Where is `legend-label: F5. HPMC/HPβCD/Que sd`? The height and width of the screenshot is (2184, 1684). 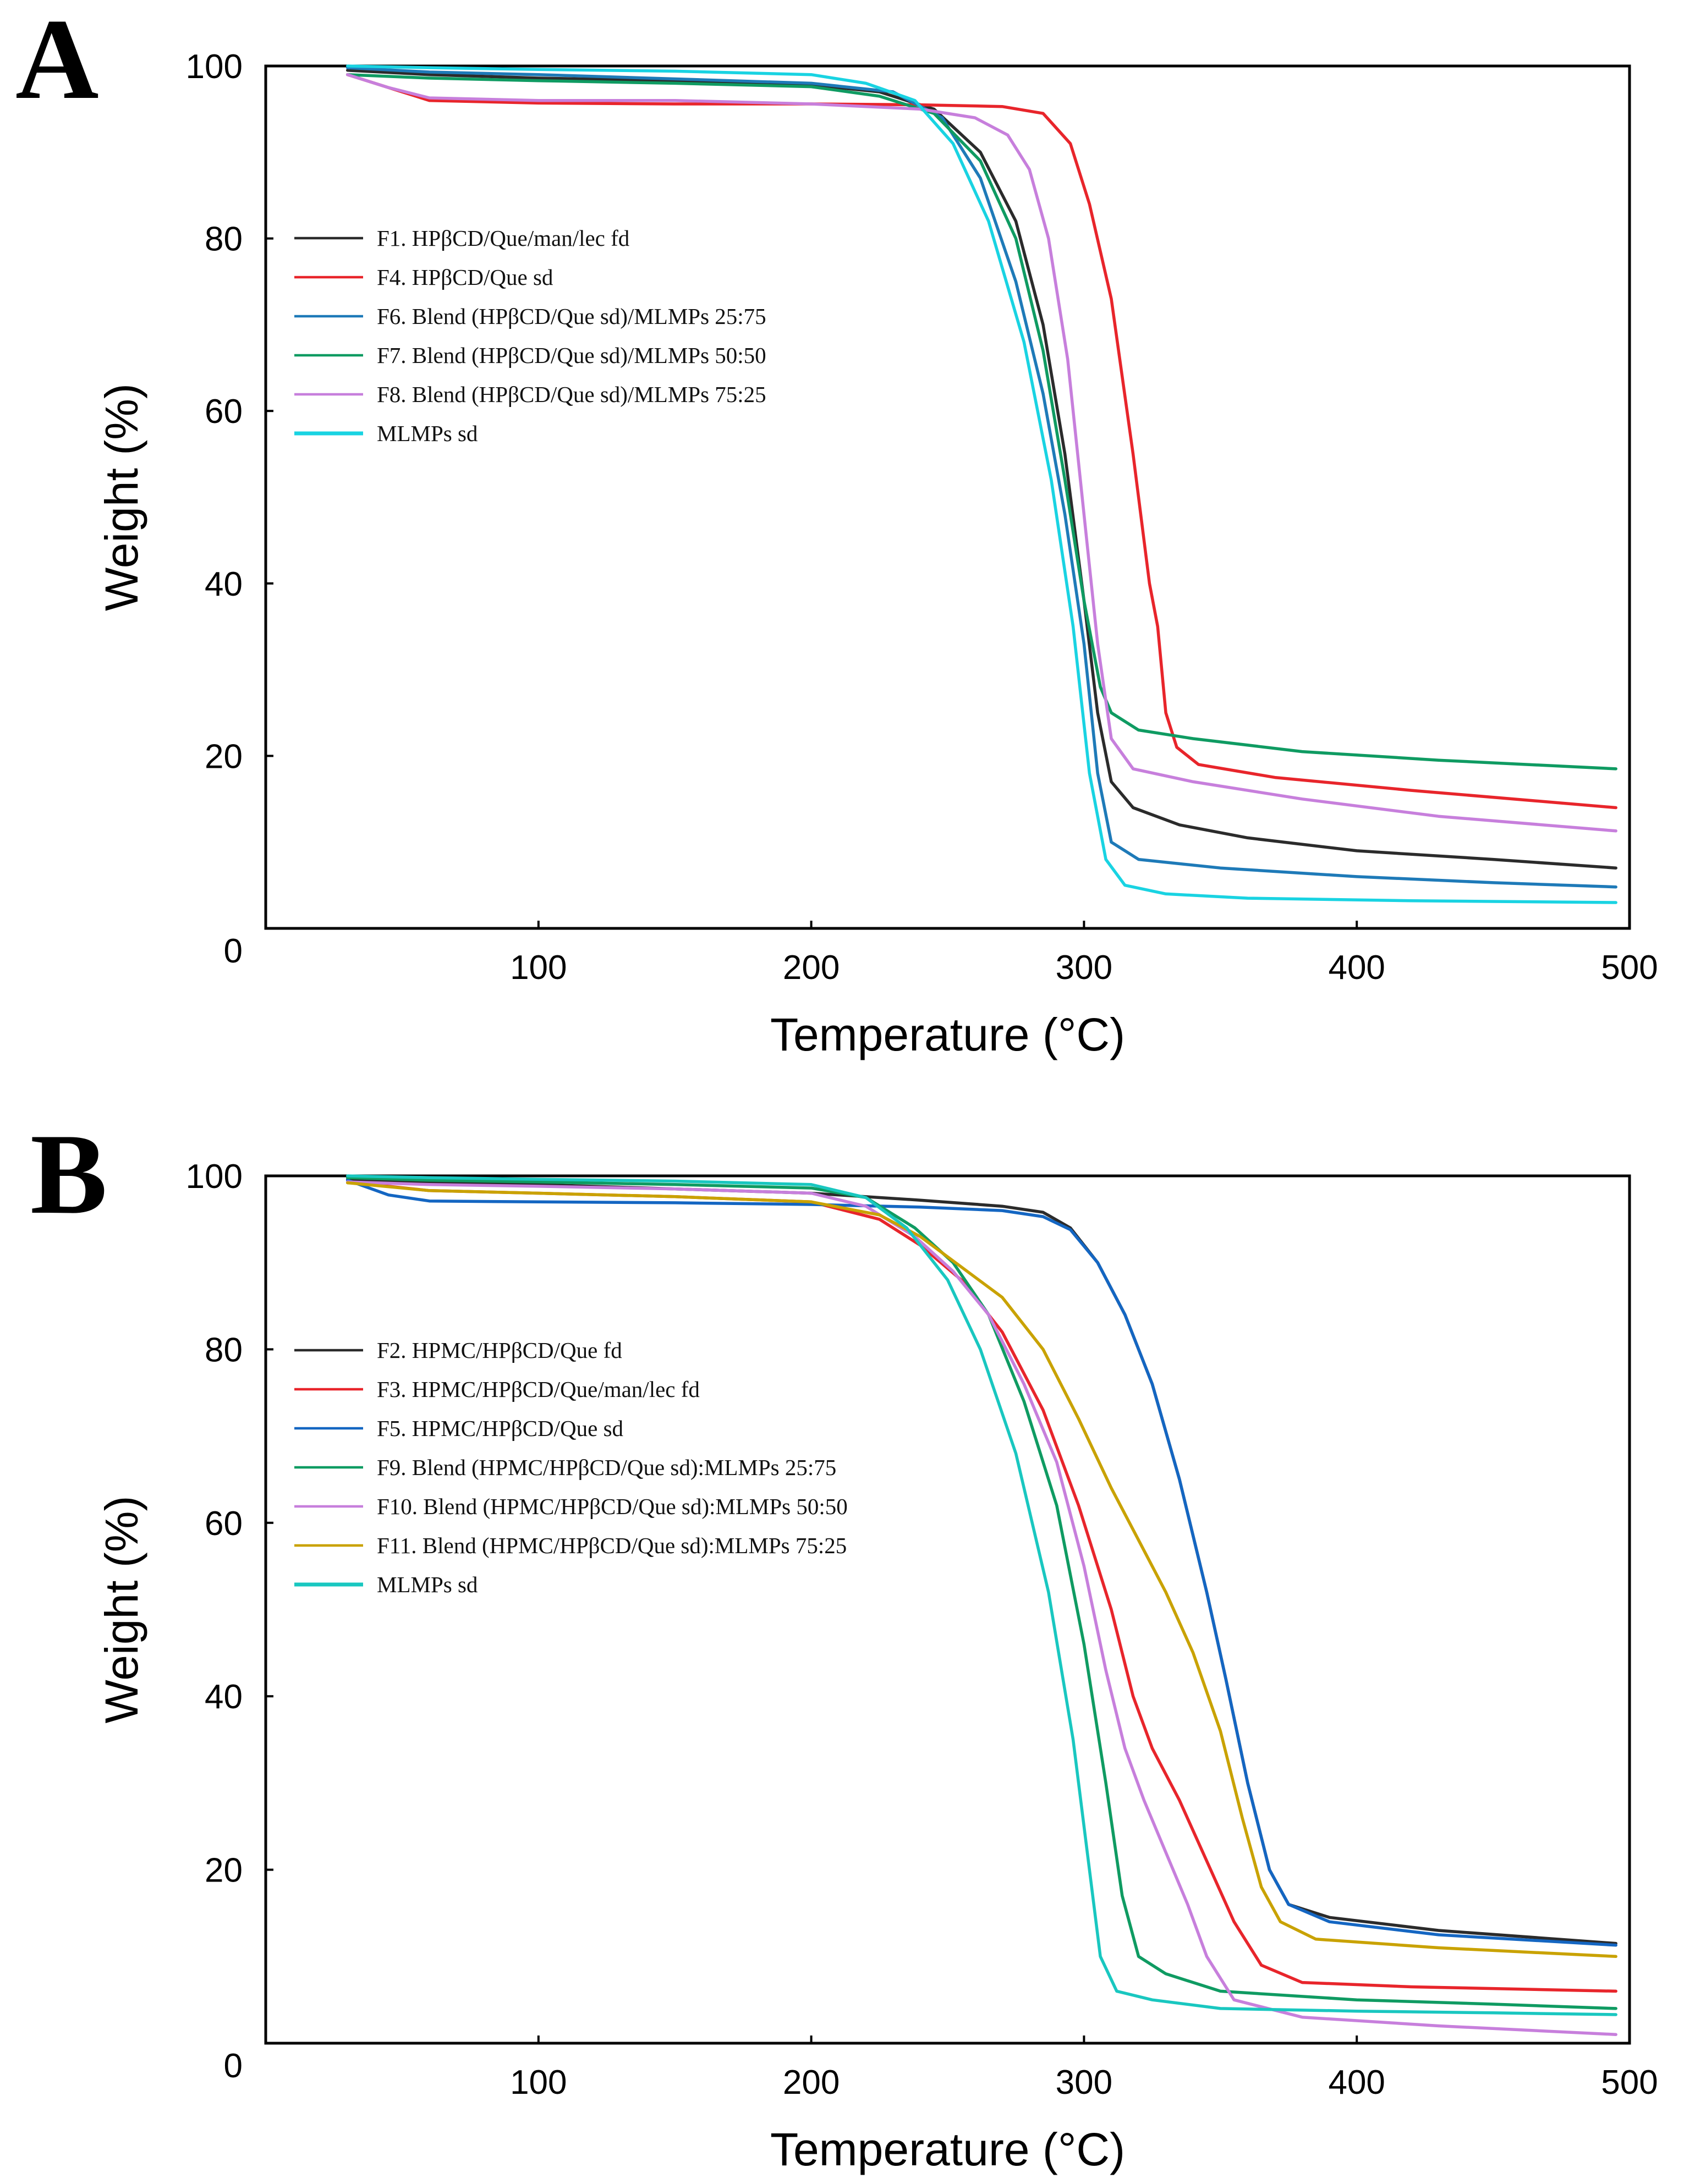
legend-label: F5. HPMC/HPβCD/Que sd is located at coordinates (500, 1429).